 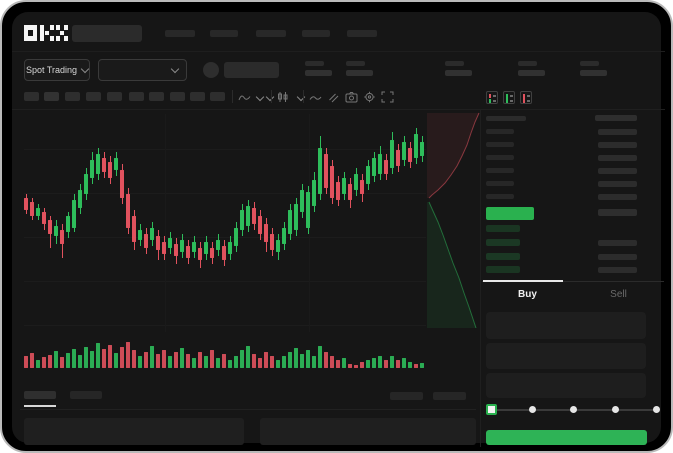 What do you see at coordinates (333, 97) in the screenshot?
I see `draw-tool-icon` at bounding box center [333, 97].